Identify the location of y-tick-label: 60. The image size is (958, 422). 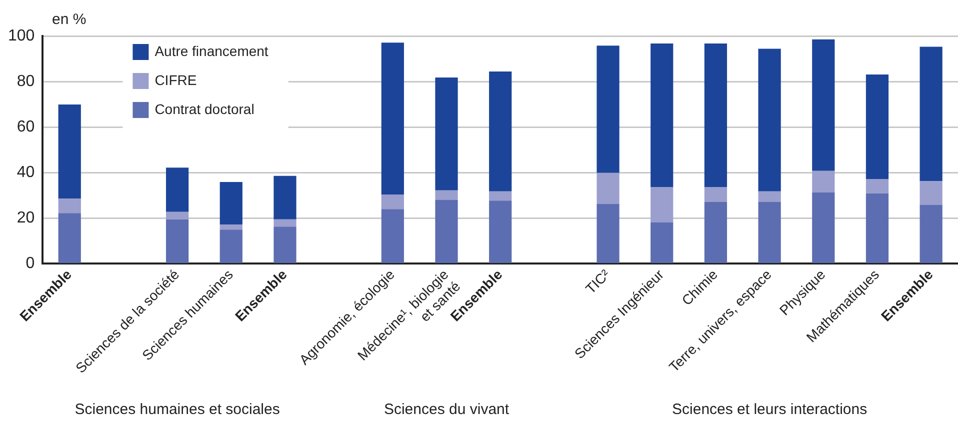
(25, 127).